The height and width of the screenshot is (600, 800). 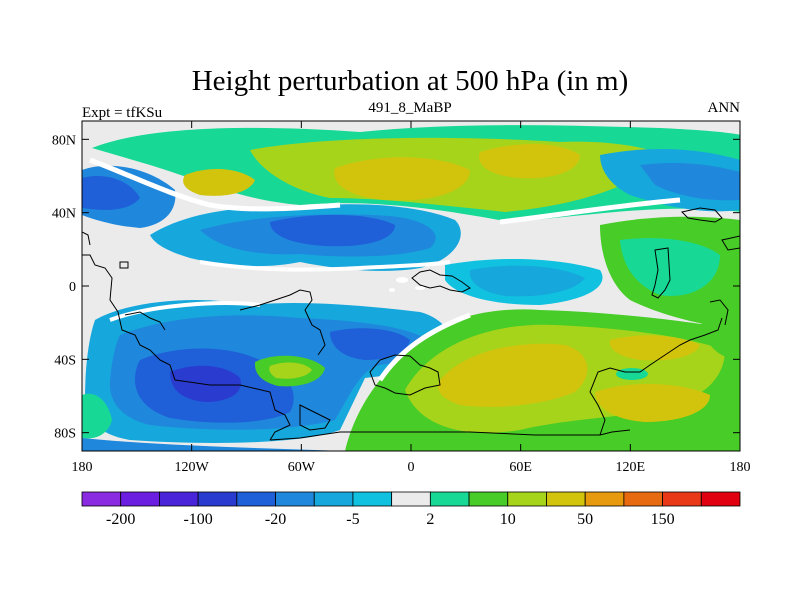 I want to click on colorbar-label: 50, so click(x=585, y=519).